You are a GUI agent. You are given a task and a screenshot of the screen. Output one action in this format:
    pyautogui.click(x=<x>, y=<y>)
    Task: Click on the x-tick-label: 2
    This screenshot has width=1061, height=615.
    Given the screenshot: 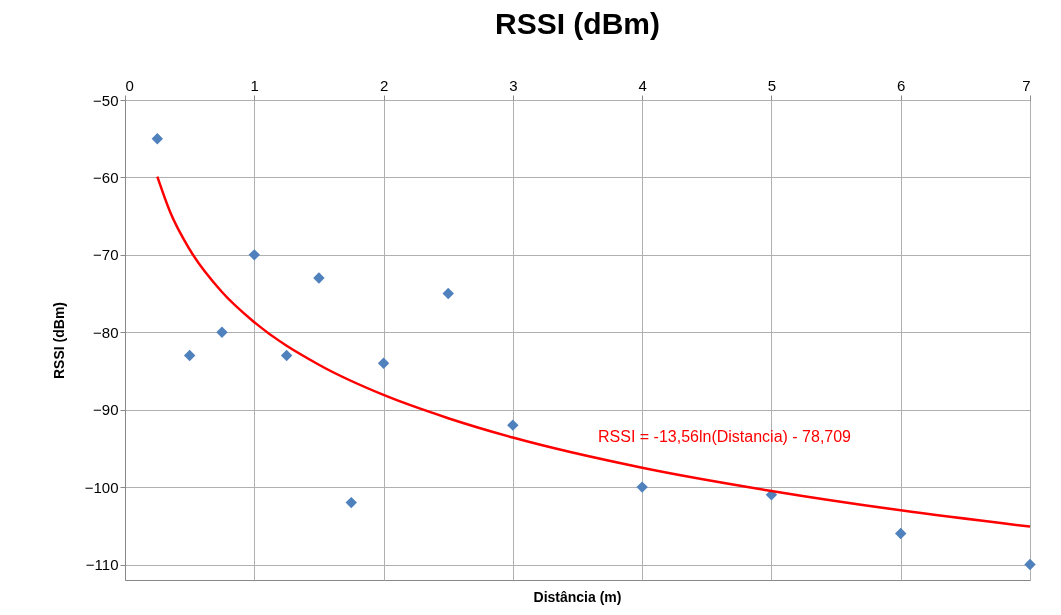 What is the action you would take?
    pyautogui.click(x=384, y=85)
    